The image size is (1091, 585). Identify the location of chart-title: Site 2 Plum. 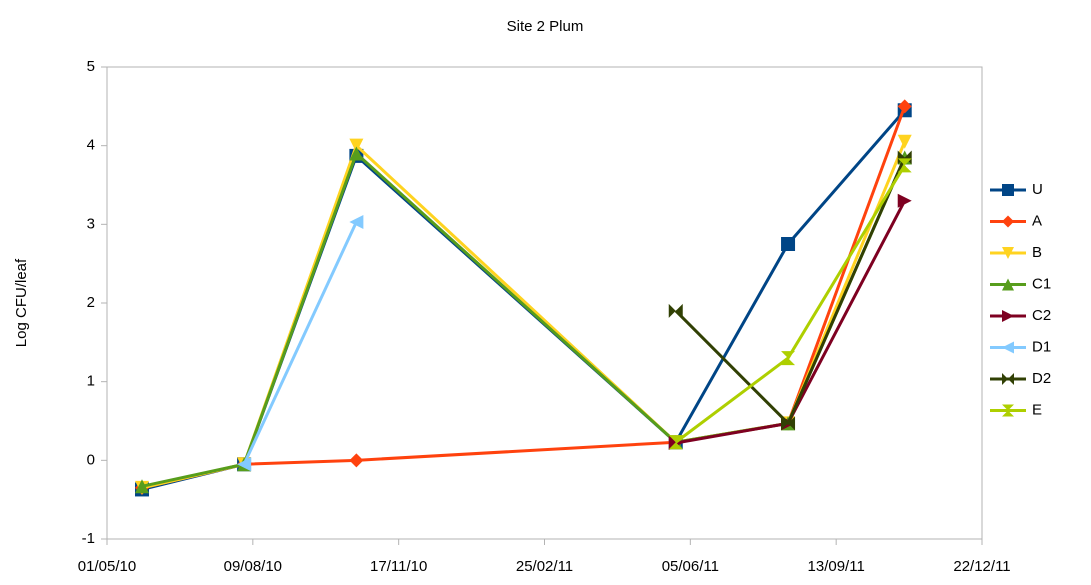
(545, 26).